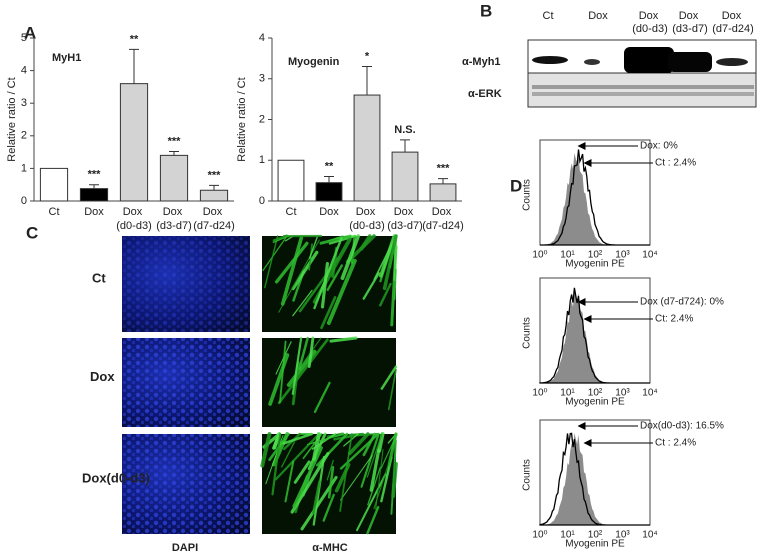  What do you see at coordinates (682, 302) in the screenshot?
I see `flow-annotation: Dox (d7-d724): 0%` at bounding box center [682, 302].